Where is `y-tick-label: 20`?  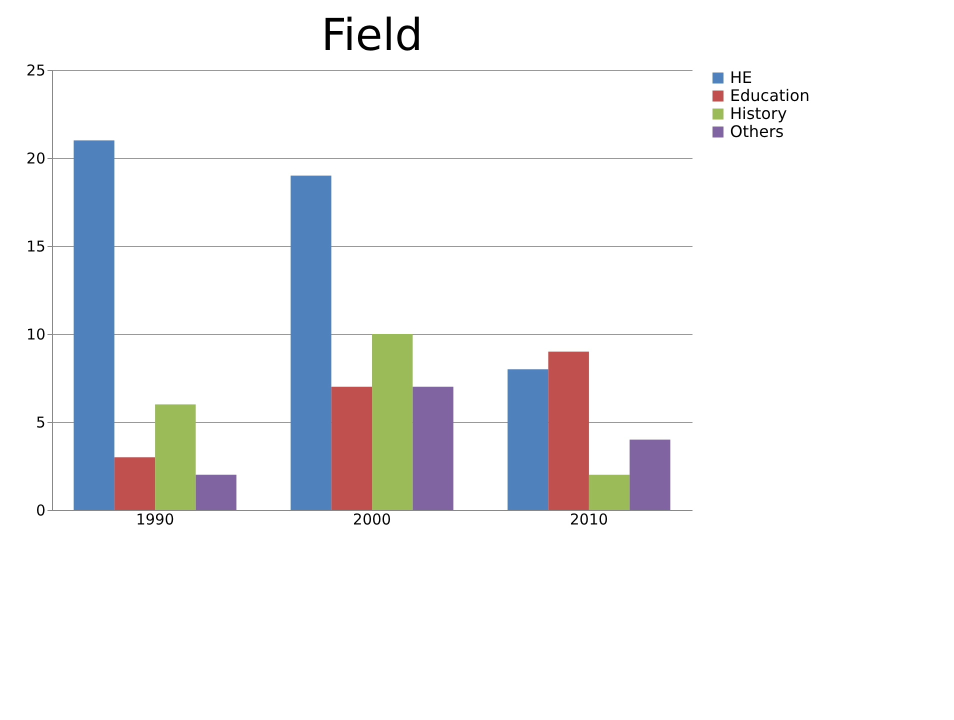
y-tick-label: 20 is located at coordinates (36, 159).